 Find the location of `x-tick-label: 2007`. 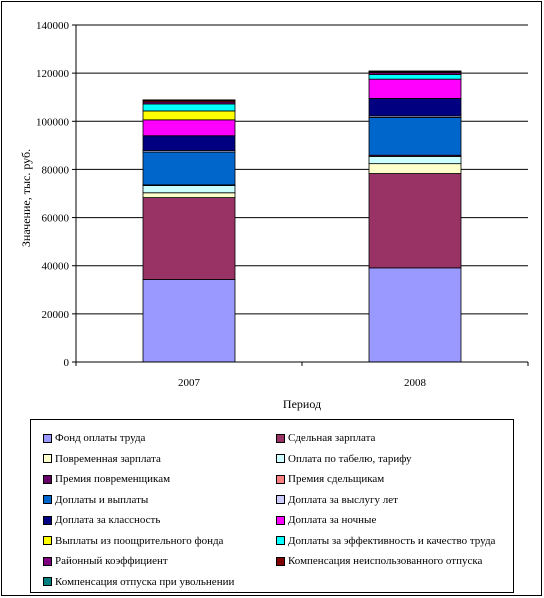

x-tick-label: 2007 is located at coordinates (189, 383).